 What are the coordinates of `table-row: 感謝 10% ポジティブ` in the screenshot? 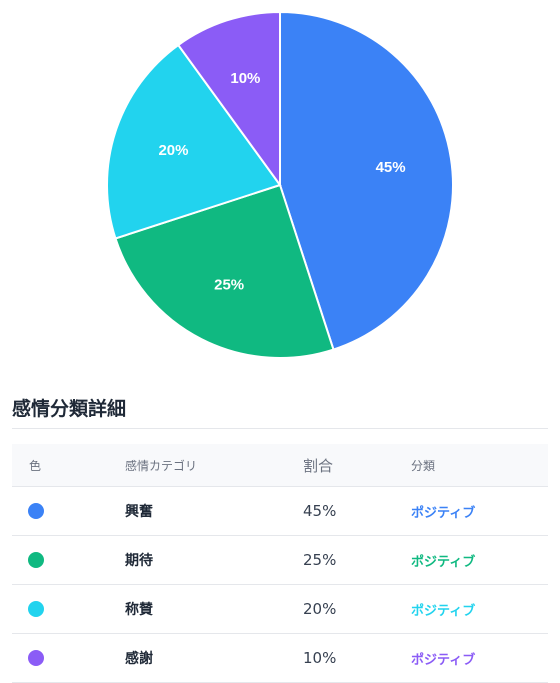 It's located at (280, 658).